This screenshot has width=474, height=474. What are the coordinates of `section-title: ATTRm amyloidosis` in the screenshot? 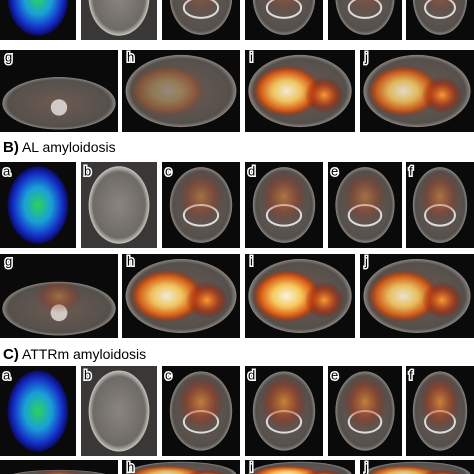 It's located at (84, 354).